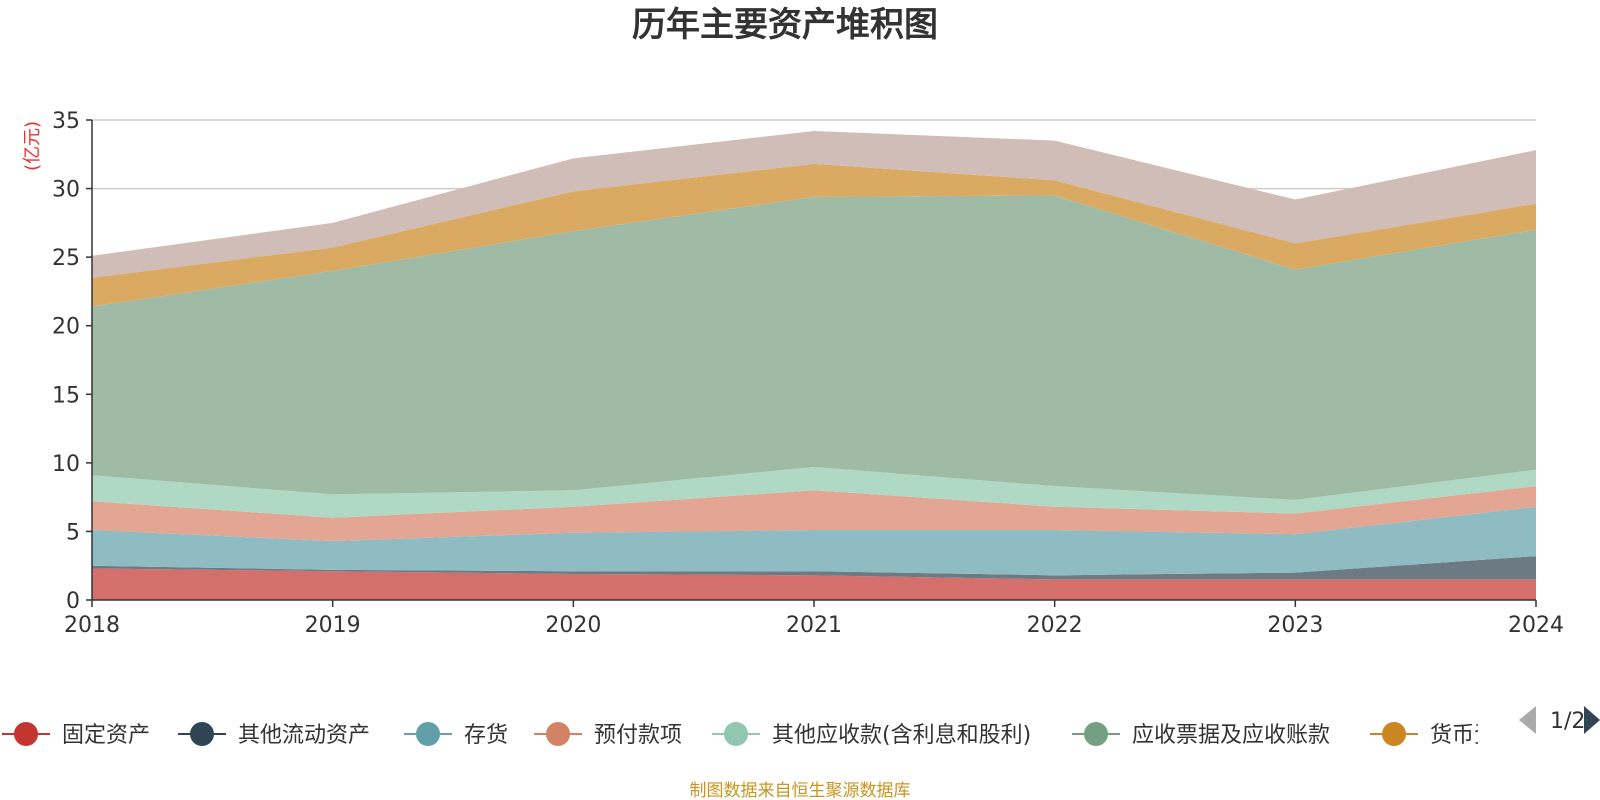 Image resolution: width=1600 pixels, height=800 pixels. I want to click on y-tick-label: 30, so click(66, 190).